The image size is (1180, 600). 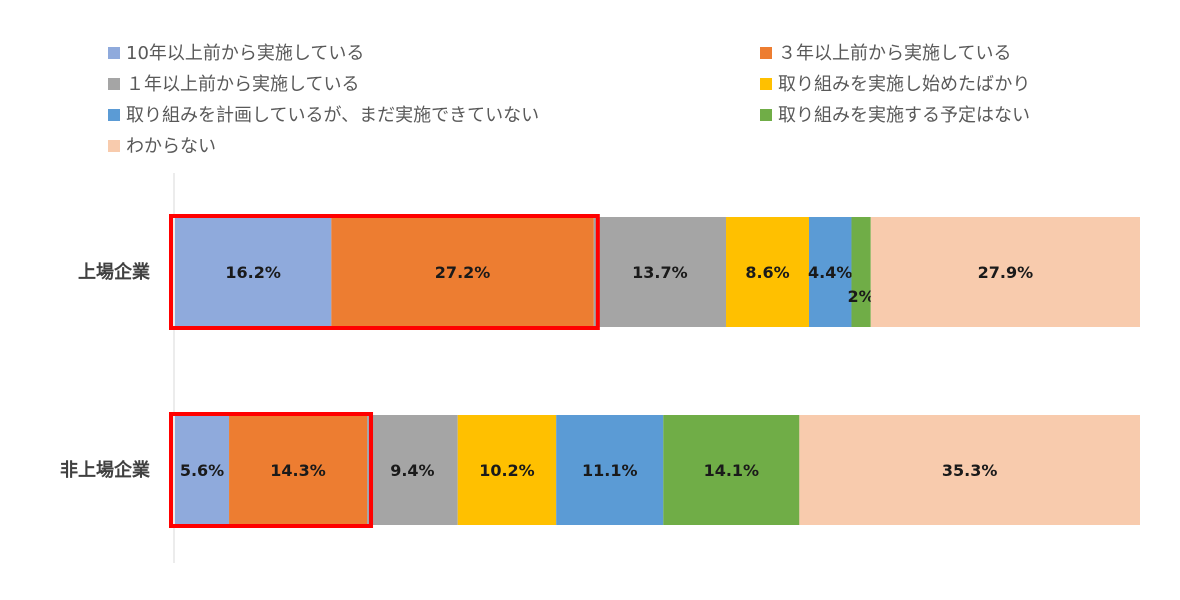 I want to click on data-label-0-6: 27.9%, so click(x=1006, y=272).